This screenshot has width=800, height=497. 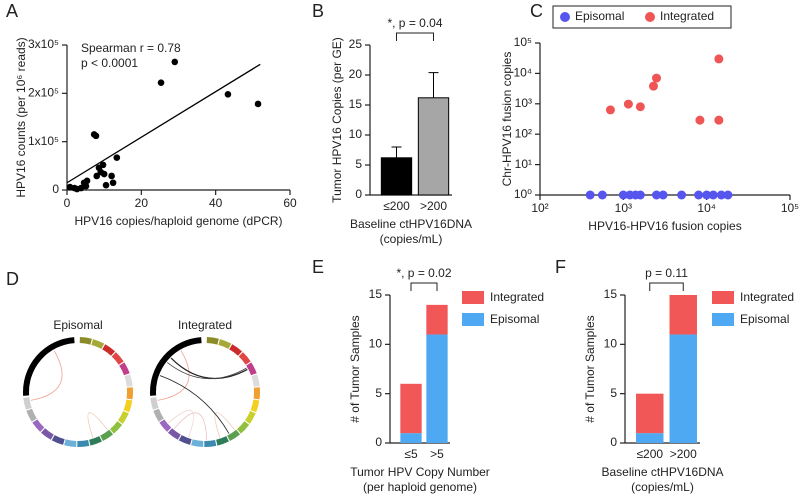 What do you see at coordinates (12, 279) in the screenshot?
I see `panel-letter: D` at bounding box center [12, 279].